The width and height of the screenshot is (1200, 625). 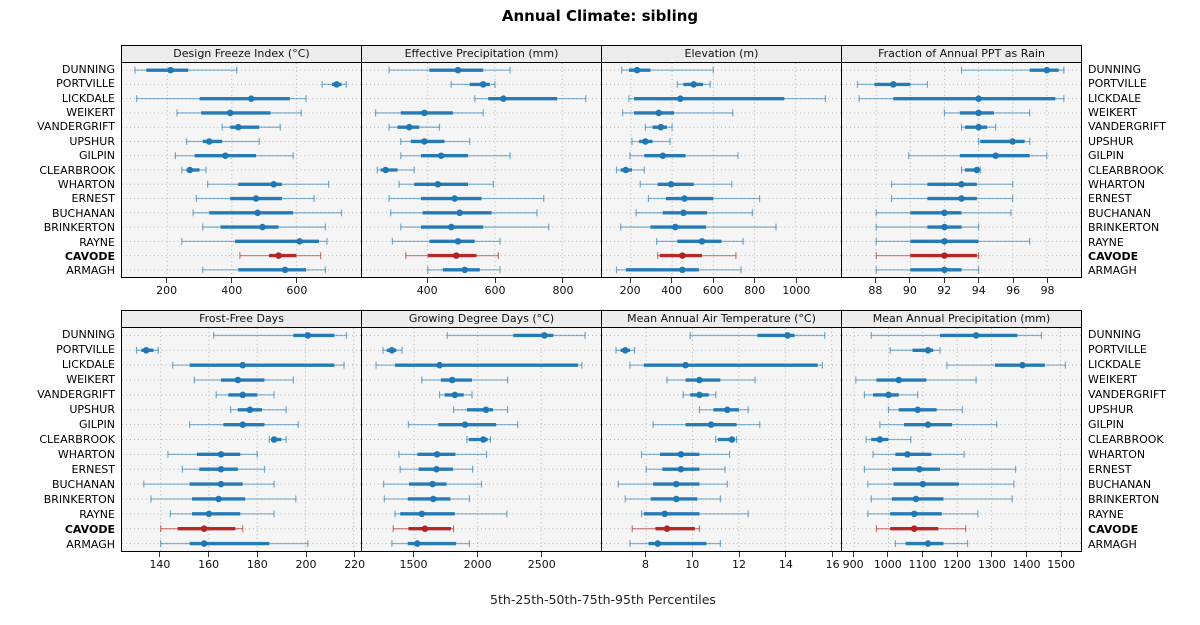 What do you see at coordinates (755, 290) in the screenshot?
I see `tick-label: 800` at bounding box center [755, 290].